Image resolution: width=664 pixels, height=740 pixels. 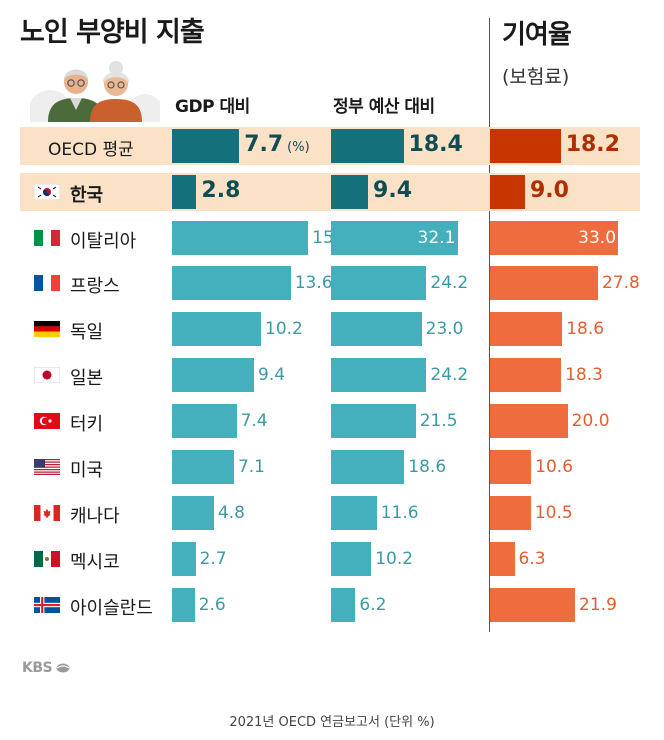 What do you see at coordinates (597, 238) in the screenshot?
I see `value-label: 33.0` at bounding box center [597, 238].